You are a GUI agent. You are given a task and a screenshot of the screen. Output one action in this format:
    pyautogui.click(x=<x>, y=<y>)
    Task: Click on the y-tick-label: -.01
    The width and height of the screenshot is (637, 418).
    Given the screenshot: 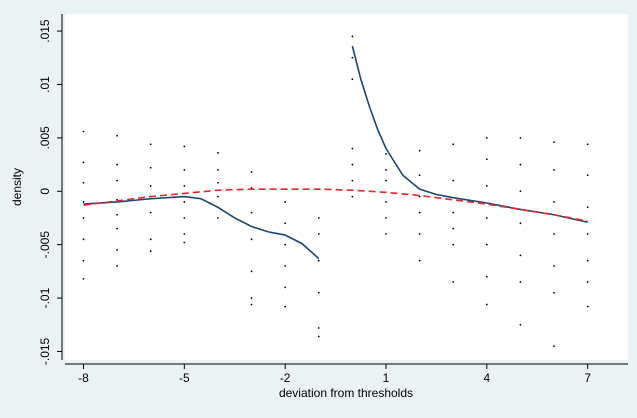 What is the action you would take?
    pyautogui.click(x=45, y=297)
    